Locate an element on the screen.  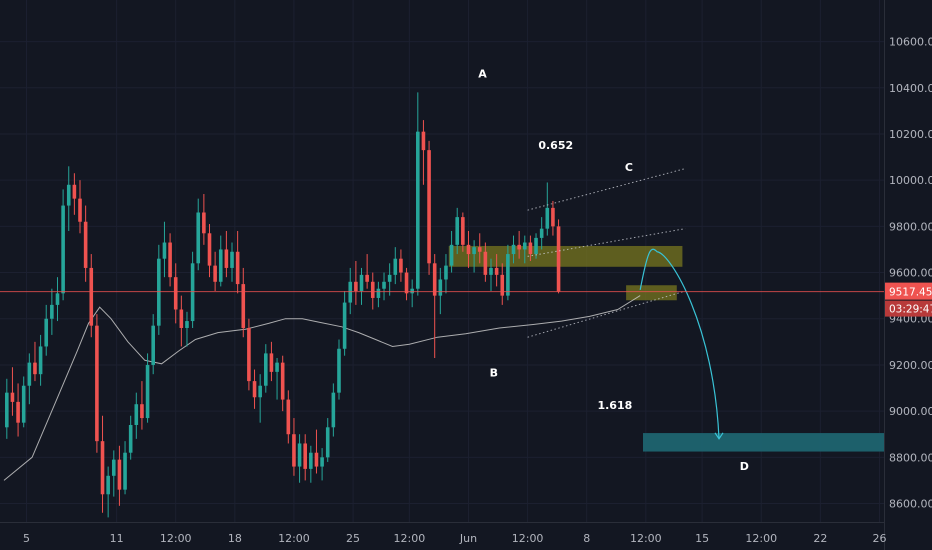
projection-arrow-head is located at coordinates (719, 436).